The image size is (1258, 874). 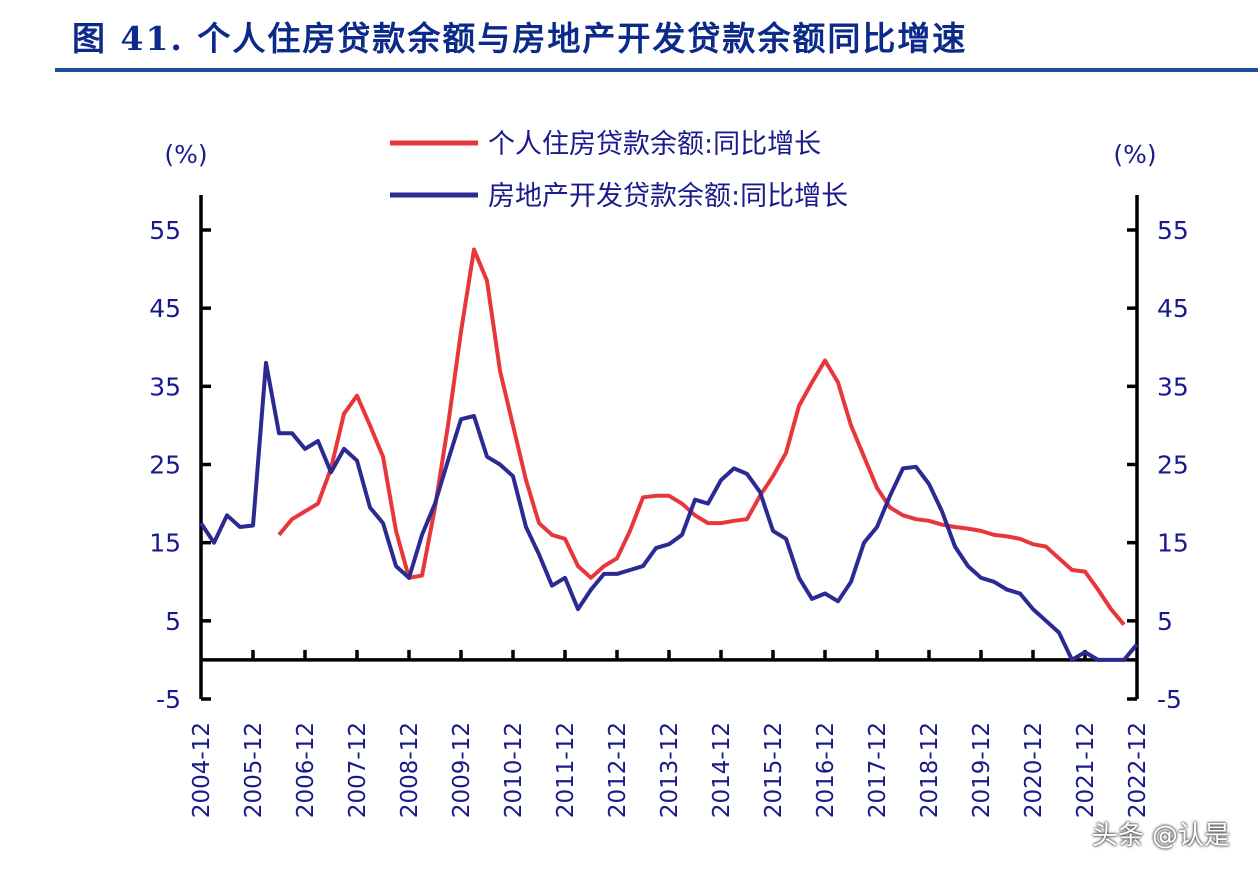 I want to click on x-tick-label: 2020-12, so click(x=1034, y=770).